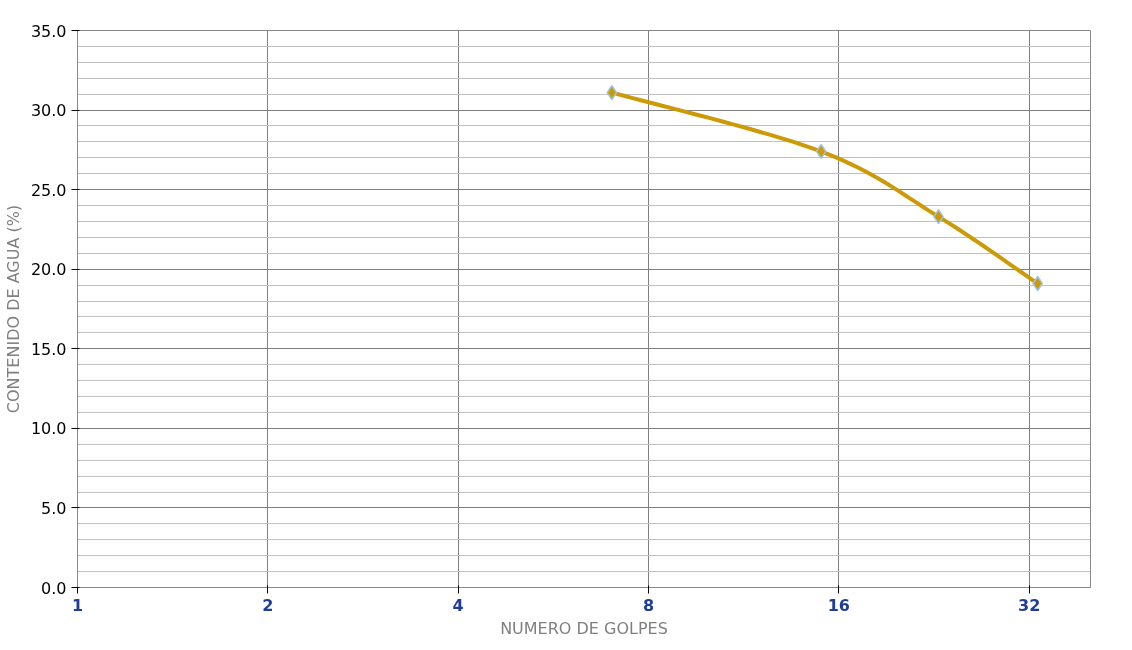  What do you see at coordinates (48, 429) in the screenshot?
I see `y-tick-label: 10.0` at bounding box center [48, 429].